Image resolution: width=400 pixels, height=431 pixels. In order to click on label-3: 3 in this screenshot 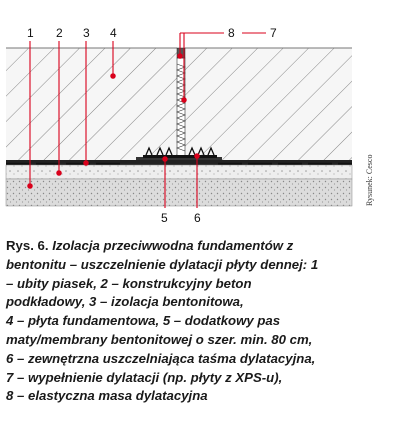, I will do `click(86, 33)`.